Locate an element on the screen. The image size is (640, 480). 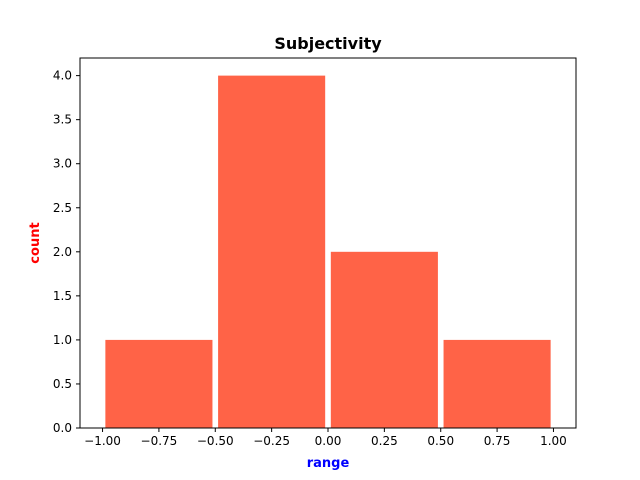
y-tick-label: 0.0 is located at coordinates (62, 428).